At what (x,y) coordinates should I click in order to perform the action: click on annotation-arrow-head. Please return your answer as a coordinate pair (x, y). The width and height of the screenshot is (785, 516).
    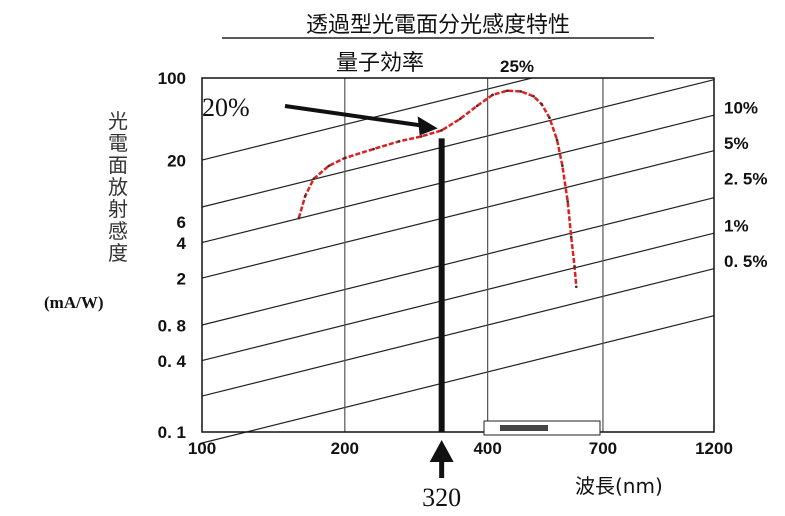
    Looking at the image, I should click on (427, 126).